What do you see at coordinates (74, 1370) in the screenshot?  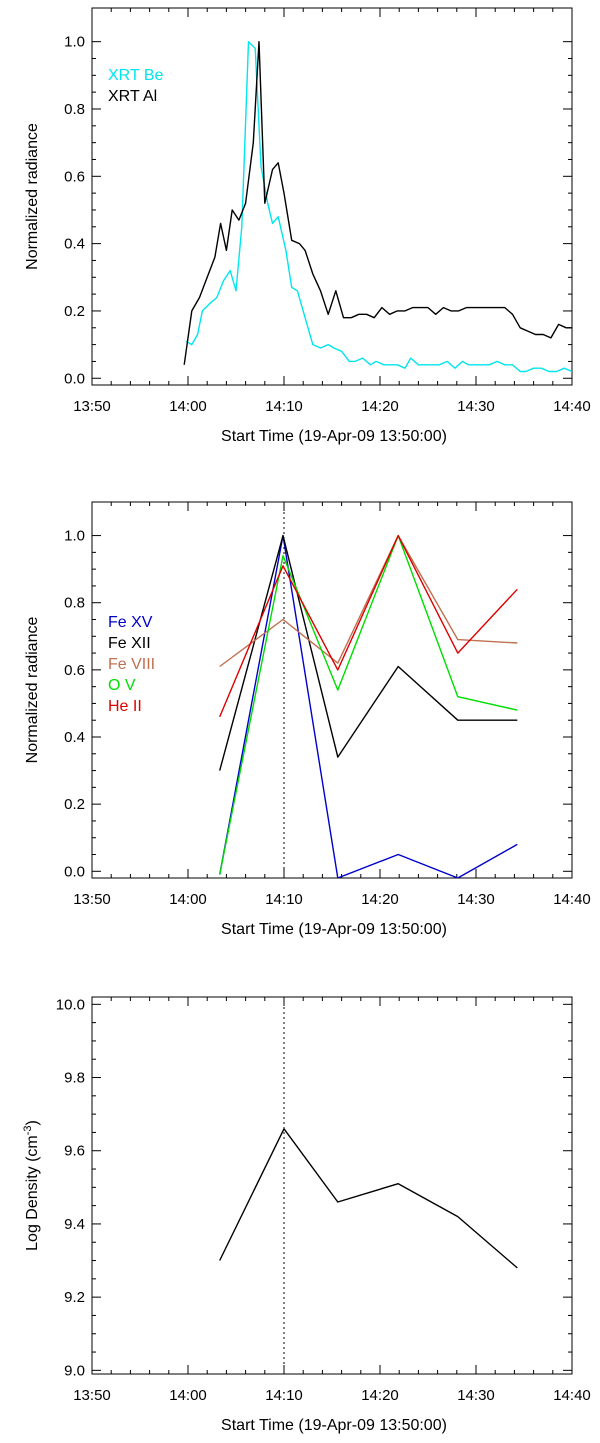 I see `y-tick-label: 9.0` at bounding box center [74, 1370].